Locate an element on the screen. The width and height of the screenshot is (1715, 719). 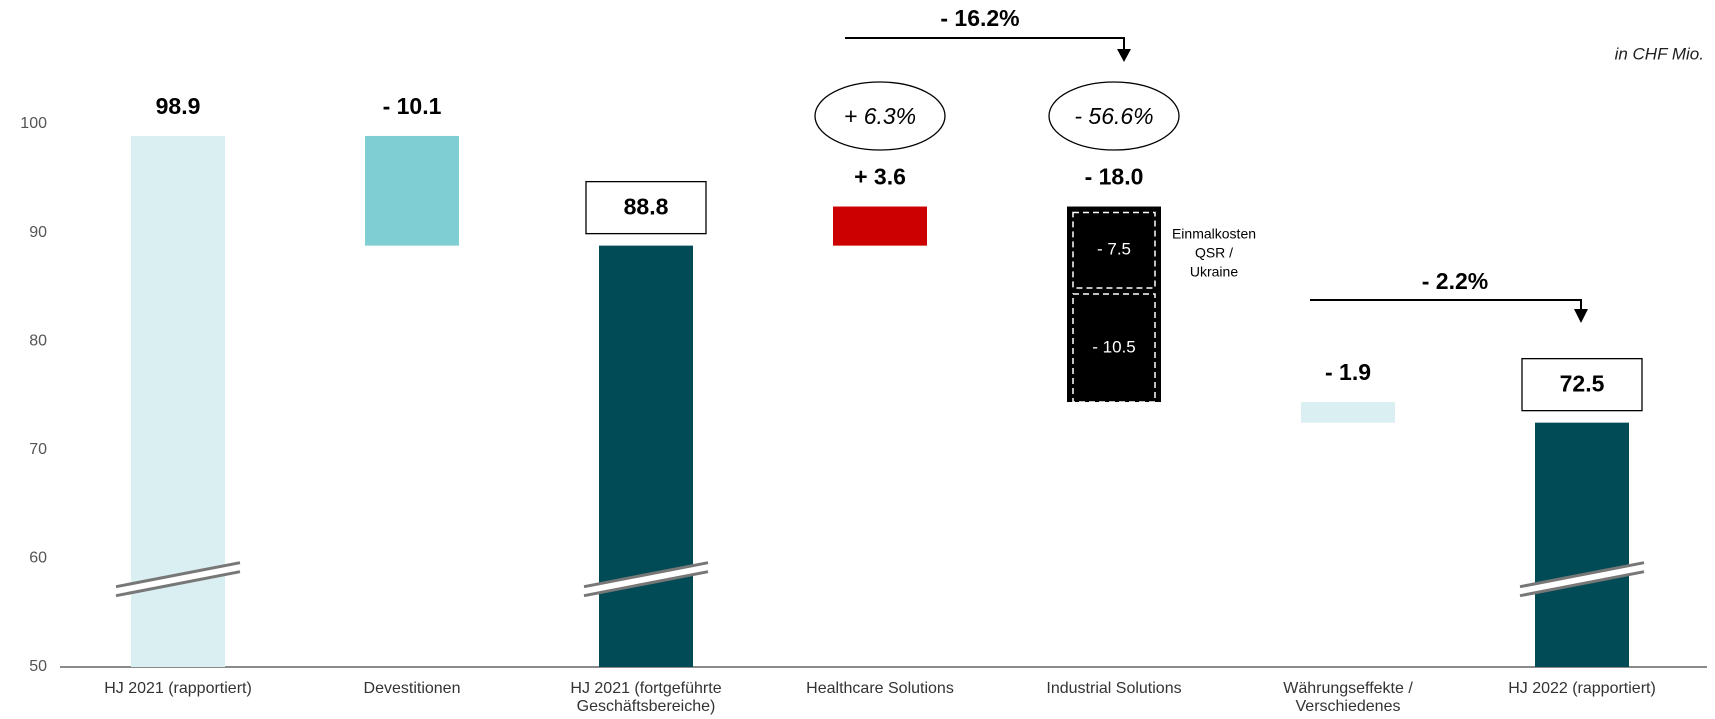
x-tick-label: Healthcare Solutions is located at coordinates (880, 688).